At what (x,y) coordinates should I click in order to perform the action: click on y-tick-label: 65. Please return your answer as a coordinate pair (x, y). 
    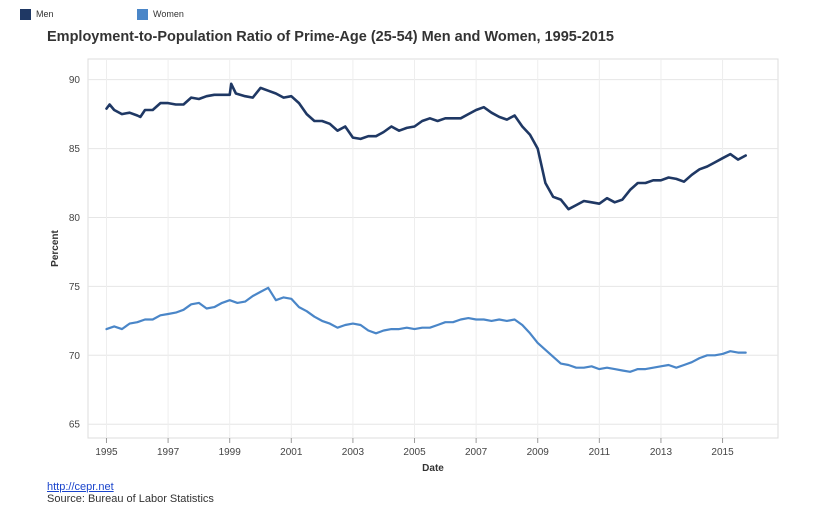
    Looking at the image, I should click on (75, 425).